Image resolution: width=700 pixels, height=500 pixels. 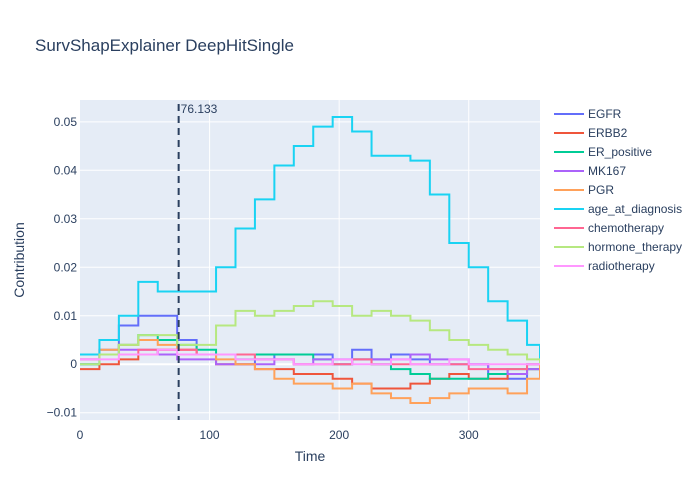 What do you see at coordinates (620, 152) in the screenshot?
I see `legend-label-ER_positive: ER_positive` at bounding box center [620, 152].